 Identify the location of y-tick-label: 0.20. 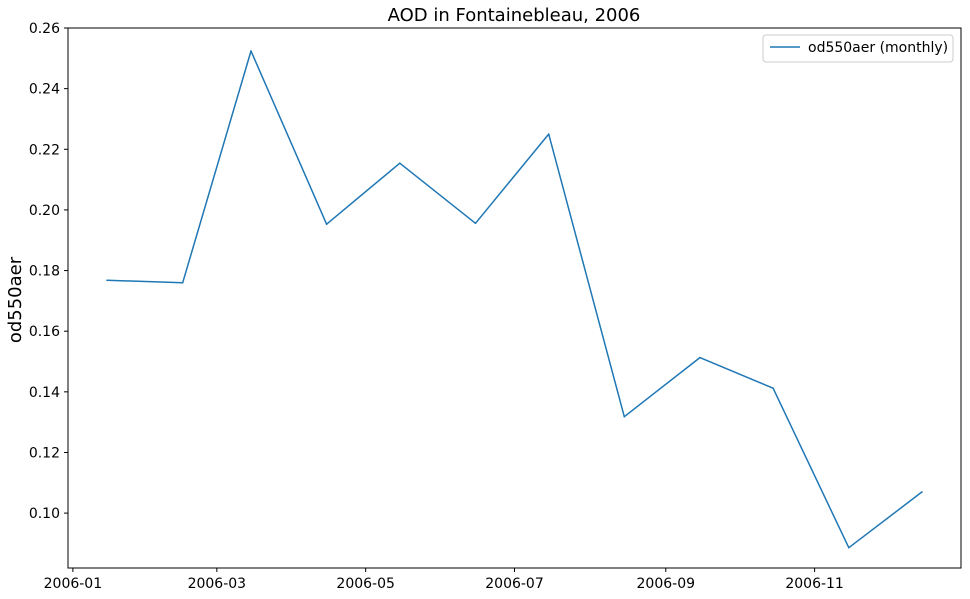
(44, 211).